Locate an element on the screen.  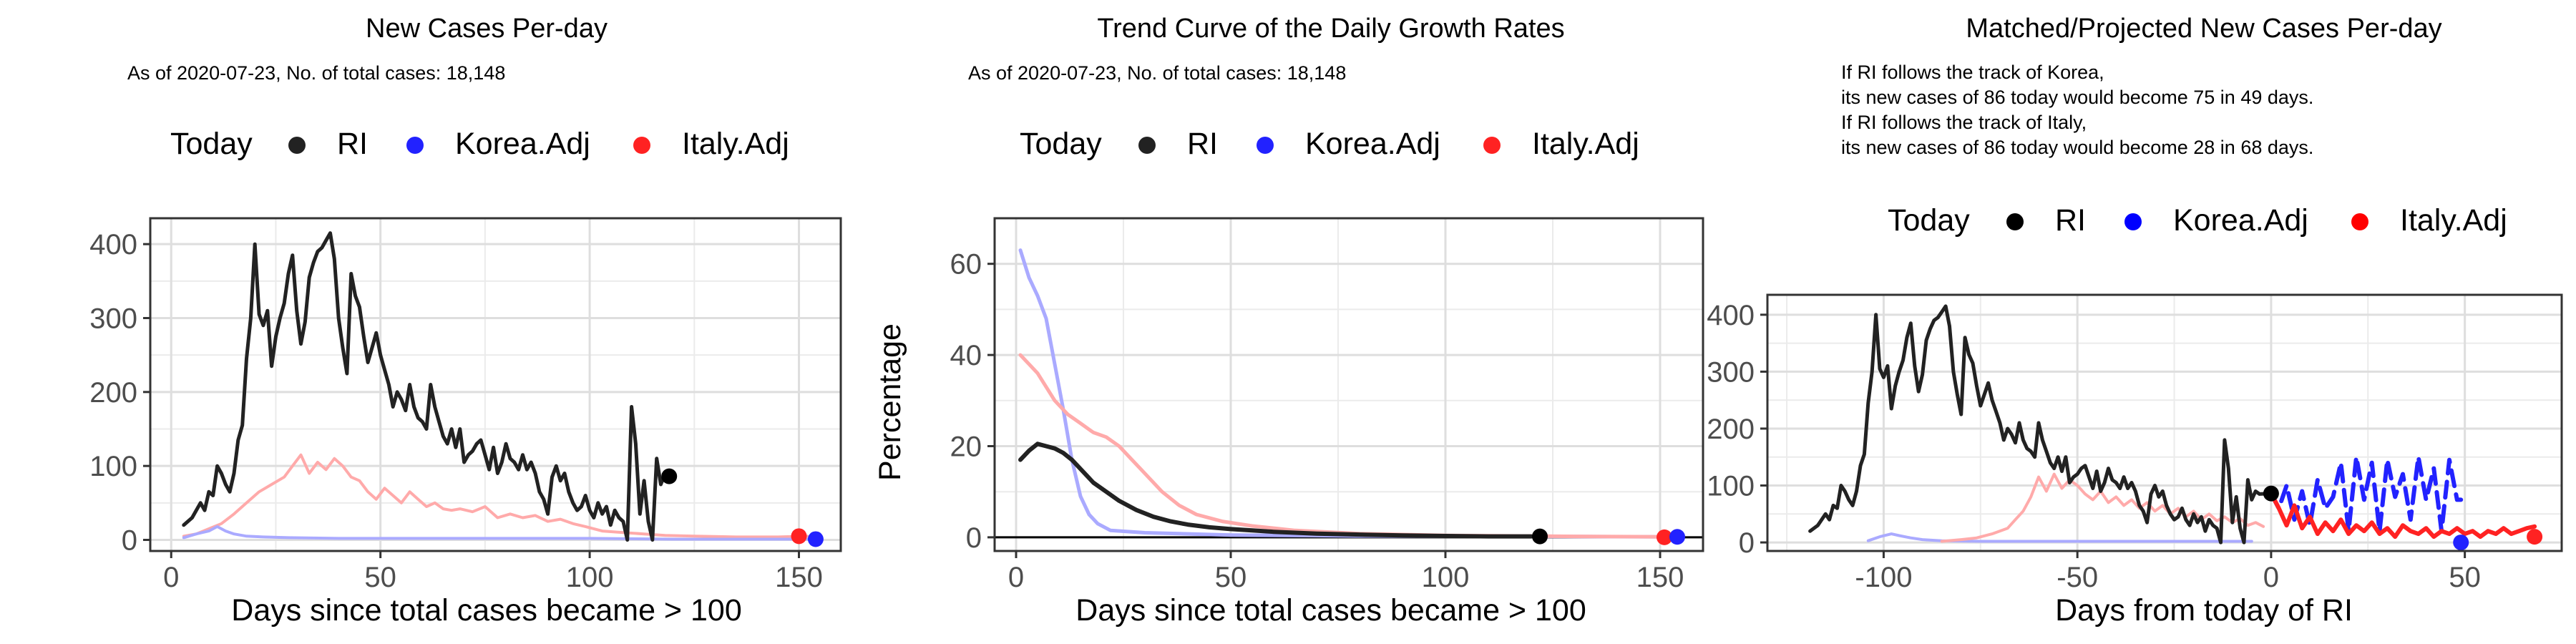
y-tick-label: 60 is located at coordinates (966, 264).